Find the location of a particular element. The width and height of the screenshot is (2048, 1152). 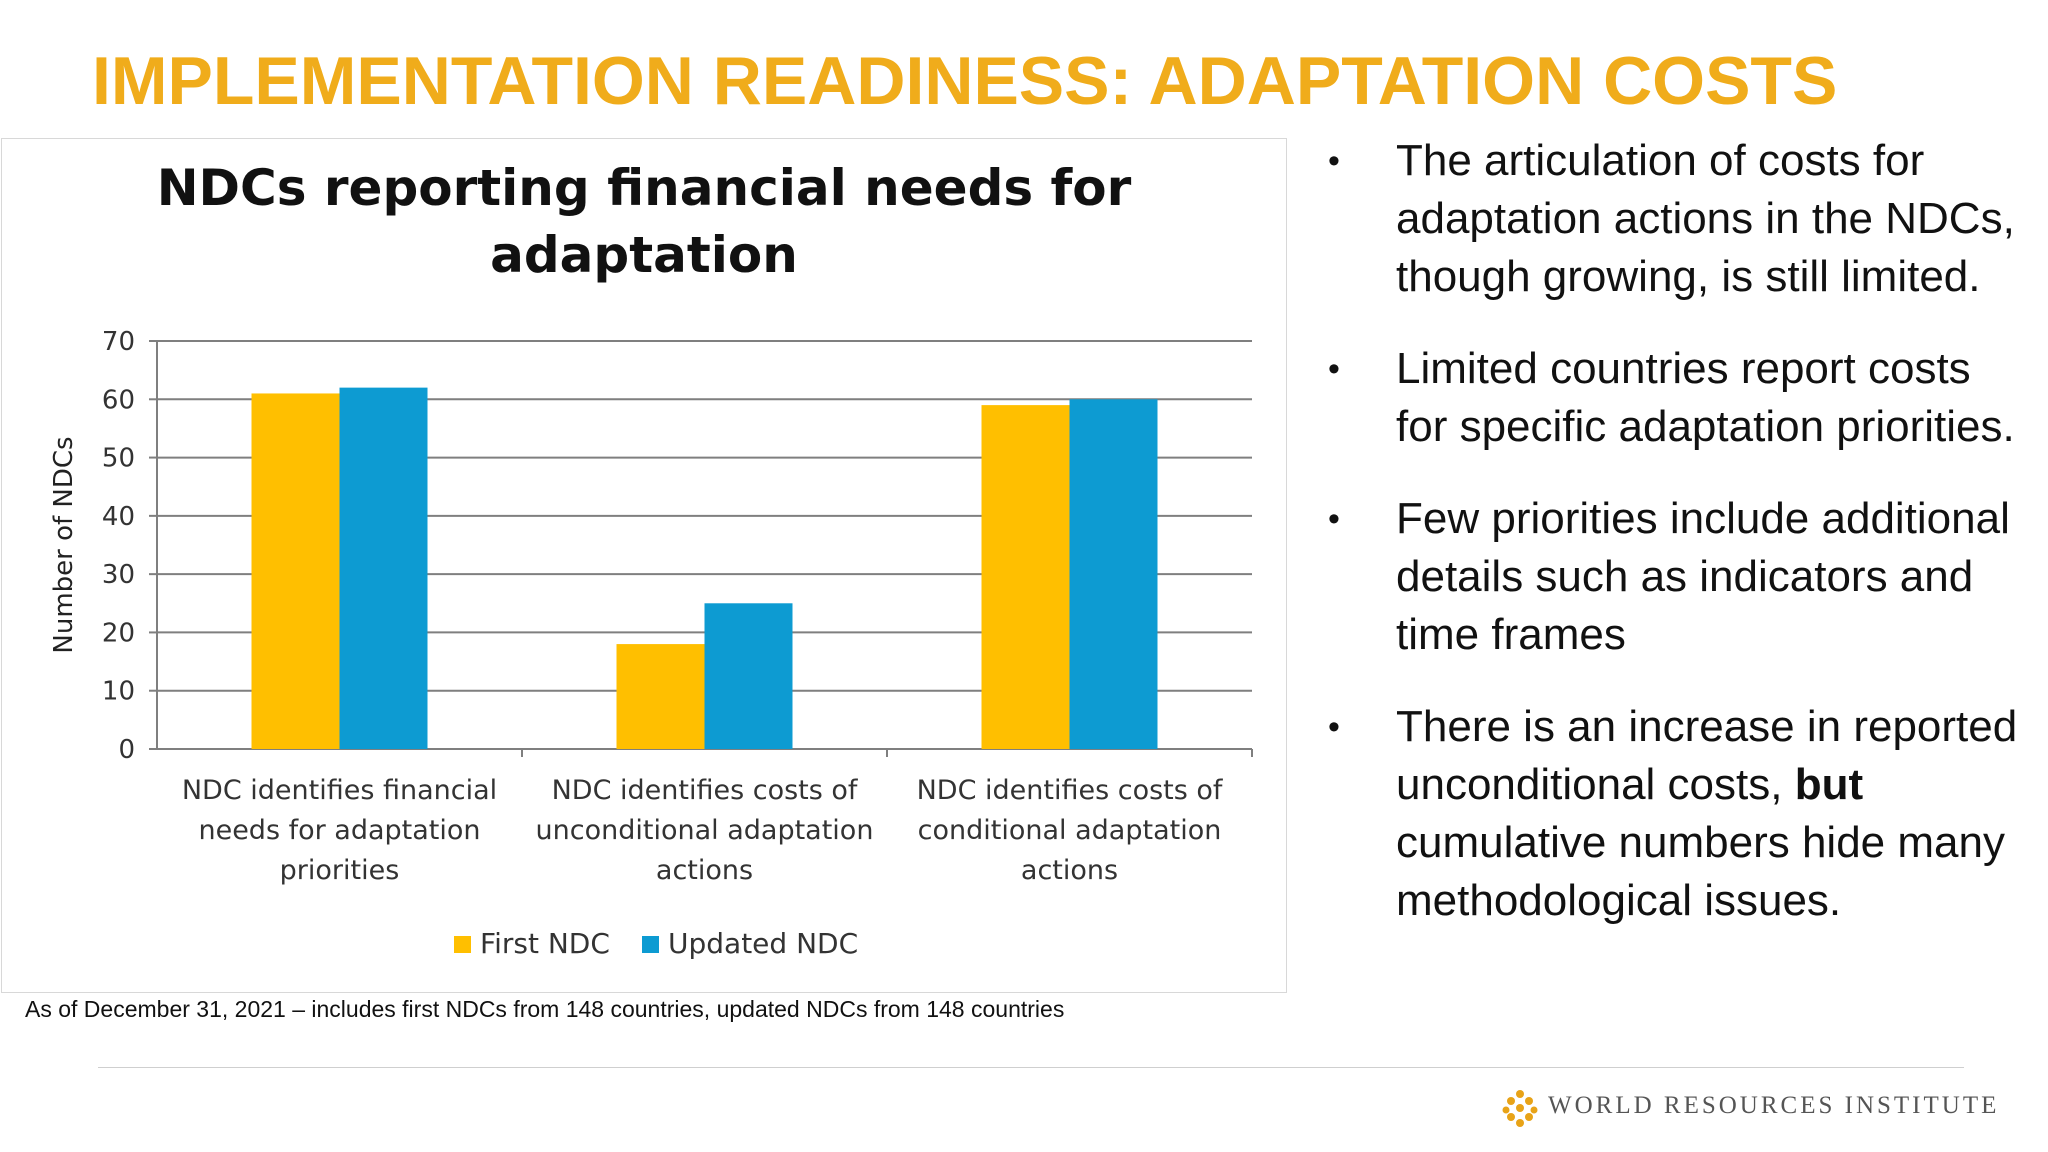

legend-label: Updated NDC is located at coordinates (763, 943).